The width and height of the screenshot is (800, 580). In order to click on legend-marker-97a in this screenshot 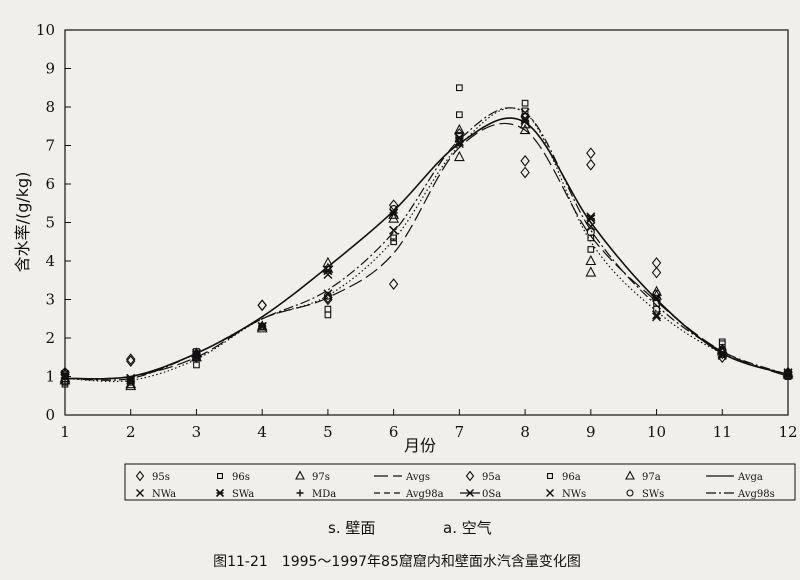, I will do `click(630, 475)`.